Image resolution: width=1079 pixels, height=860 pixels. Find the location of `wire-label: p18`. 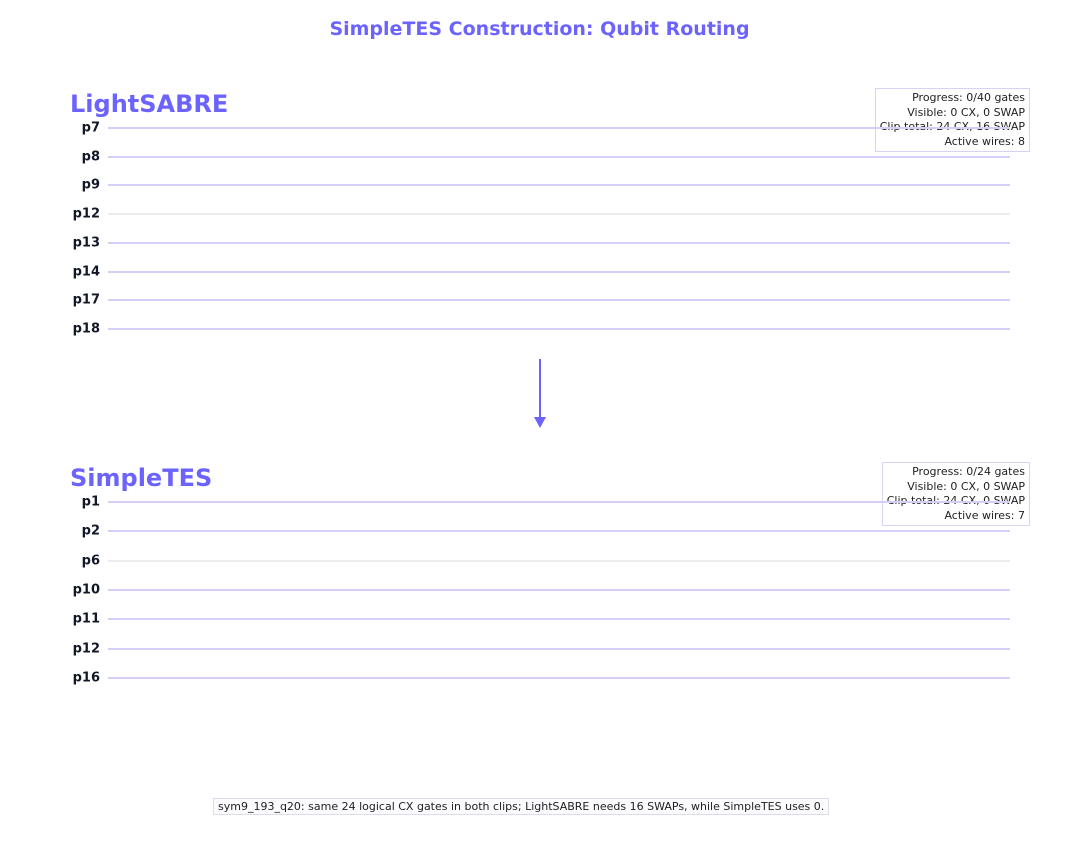

wire-label: p18 is located at coordinates (86, 329).